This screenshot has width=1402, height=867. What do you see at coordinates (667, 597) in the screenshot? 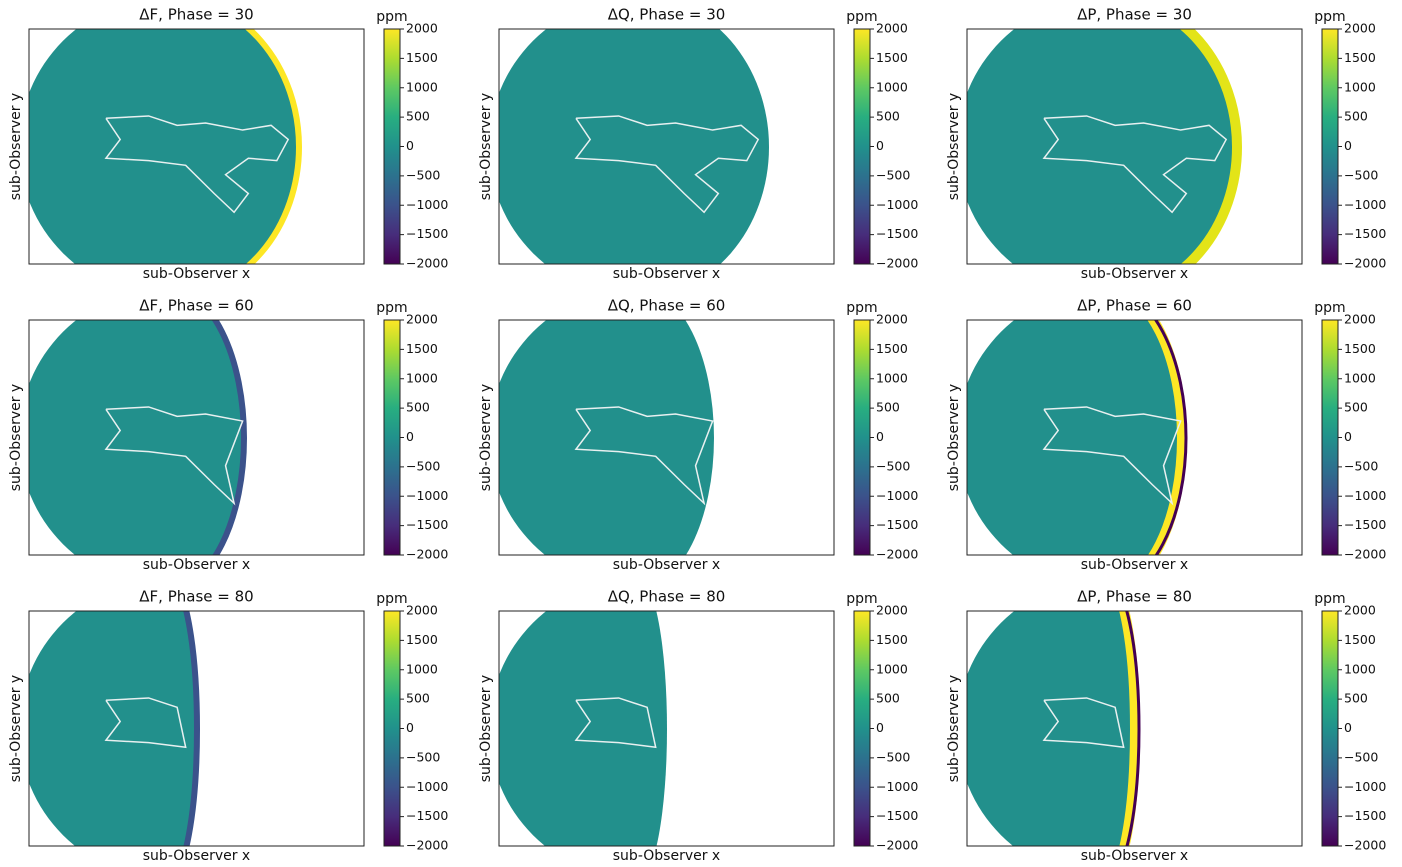
I see `panel-title: ΔQ, Phase = 80` at bounding box center [667, 597].